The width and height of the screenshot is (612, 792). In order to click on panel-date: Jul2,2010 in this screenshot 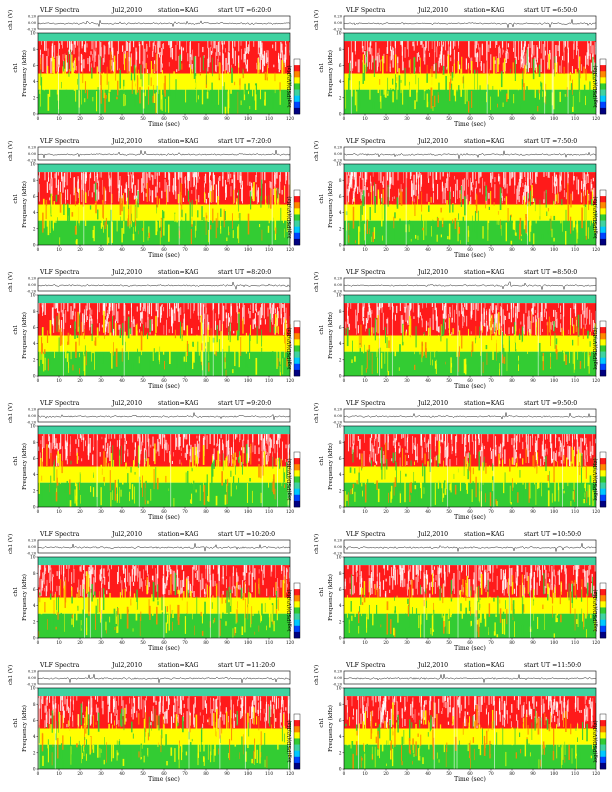, I will do `click(432, 272)`.